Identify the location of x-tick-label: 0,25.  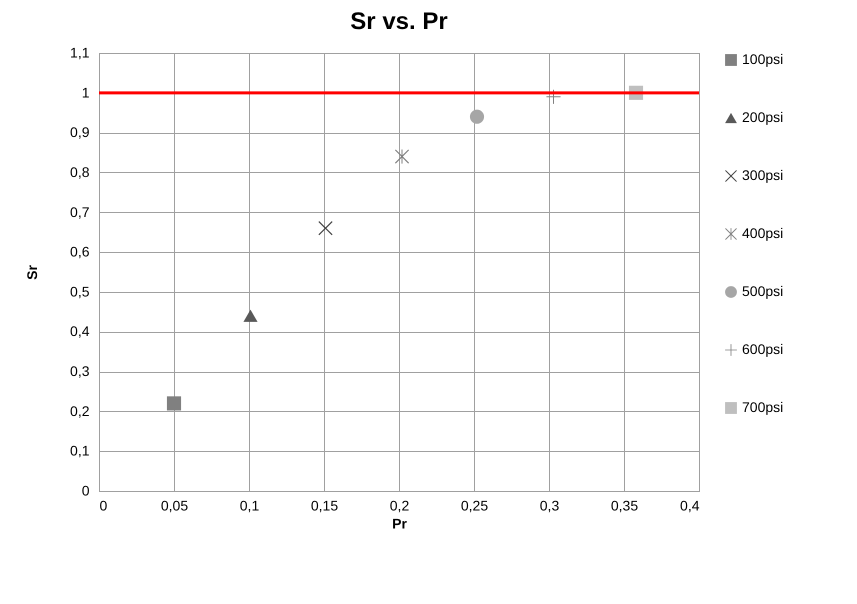
(474, 506).